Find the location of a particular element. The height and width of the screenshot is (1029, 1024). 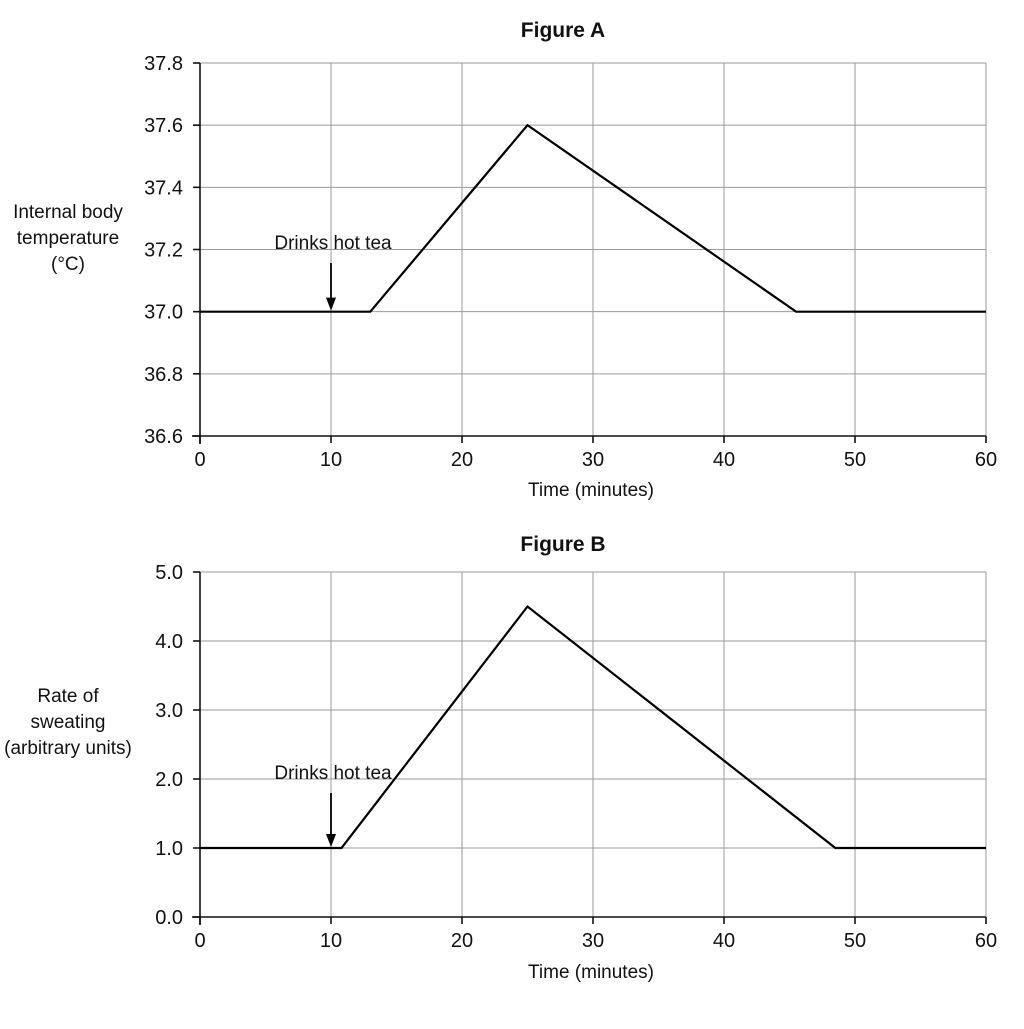

y-tick-label: 37.4 is located at coordinates (163, 188).